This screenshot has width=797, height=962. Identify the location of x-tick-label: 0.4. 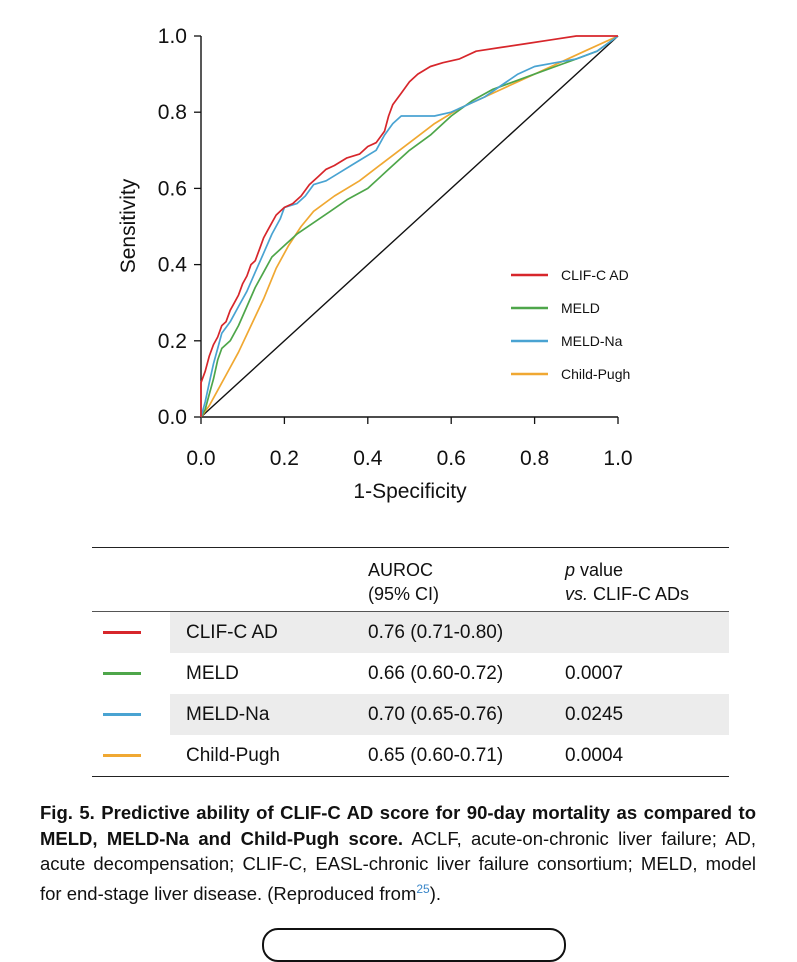
(368, 458).